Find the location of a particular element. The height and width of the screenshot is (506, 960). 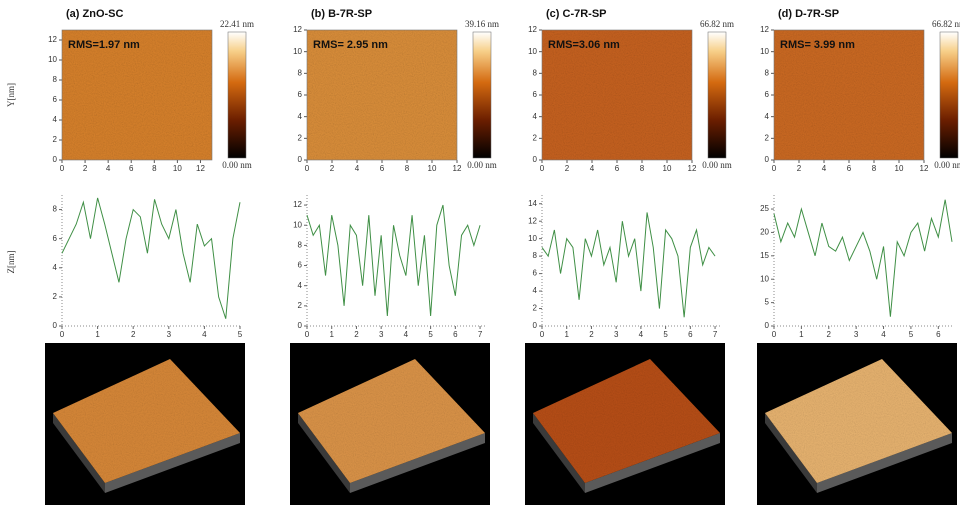

profile-y-tick-label: 8 is located at coordinates (300, 244).